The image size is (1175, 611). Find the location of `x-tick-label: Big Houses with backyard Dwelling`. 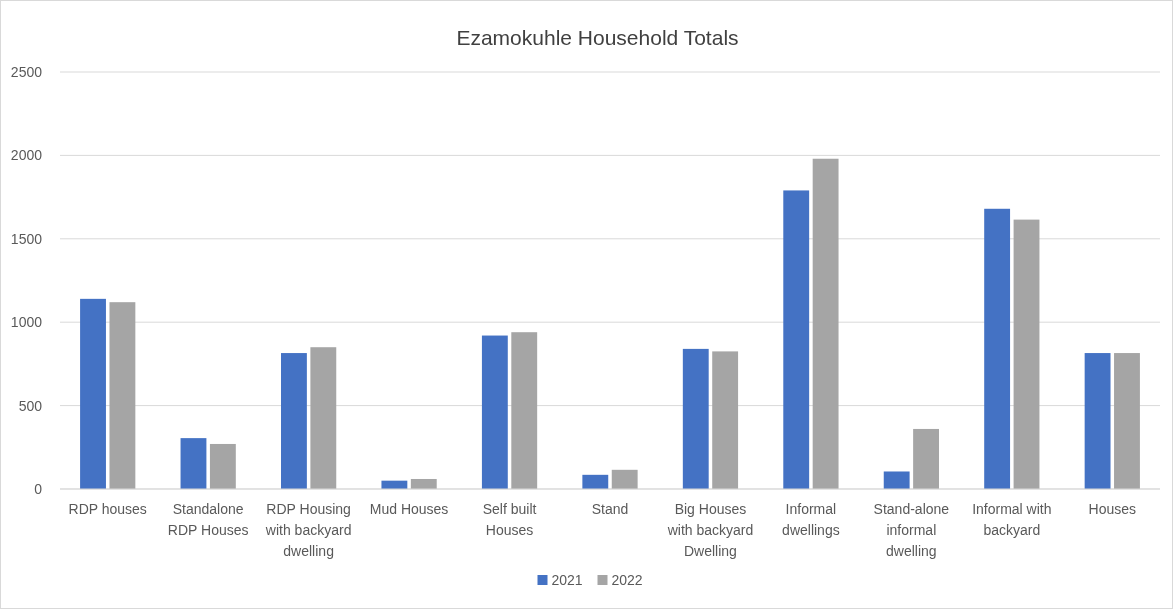

x-tick-label: Big Houses with backyard Dwelling is located at coordinates (710, 530).